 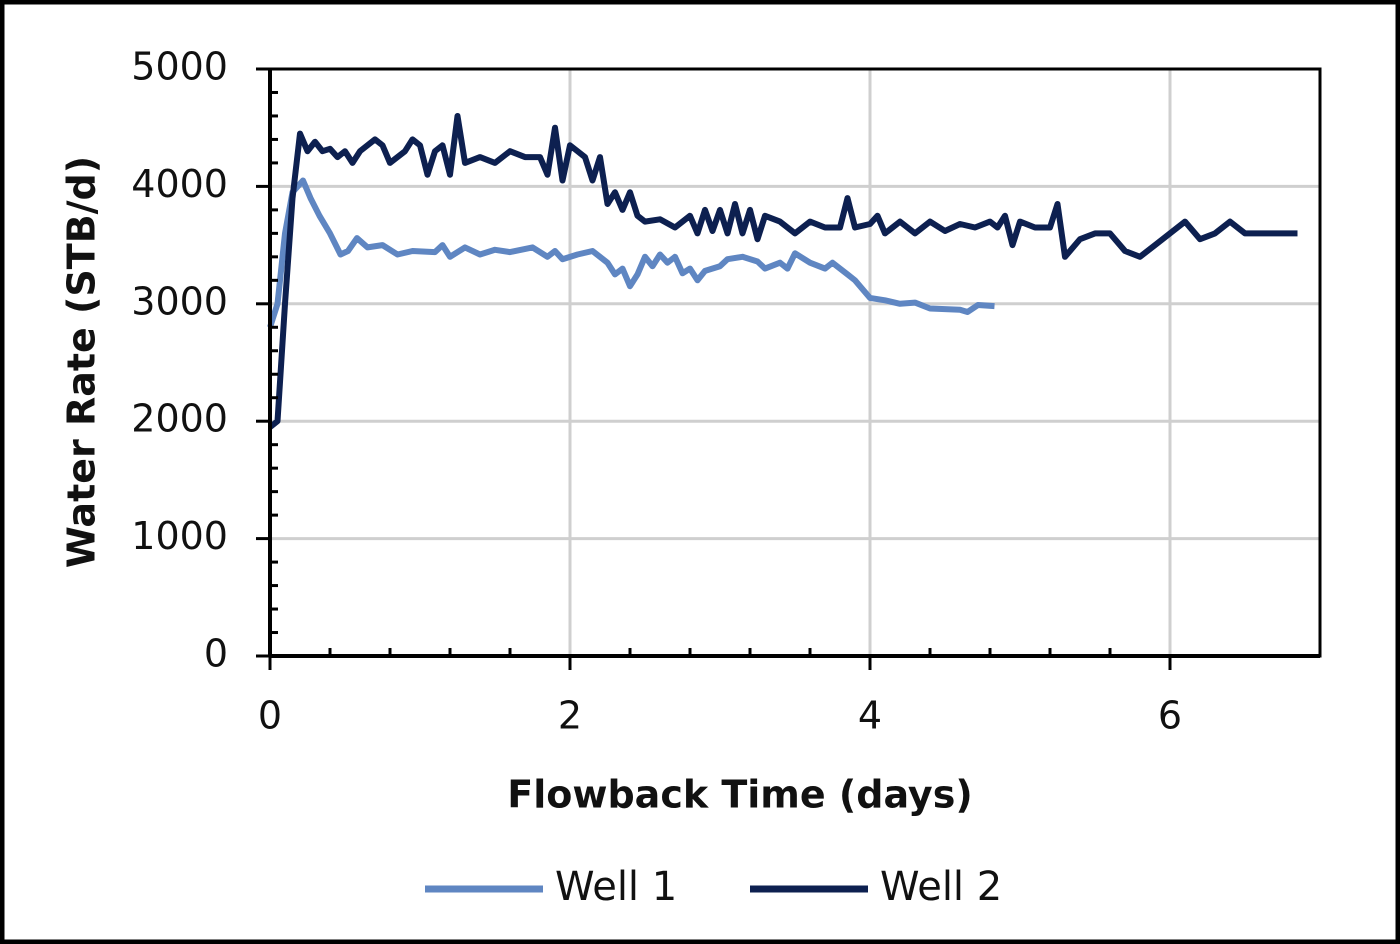 I want to click on y-tick-label: 2000, so click(x=179, y=419).